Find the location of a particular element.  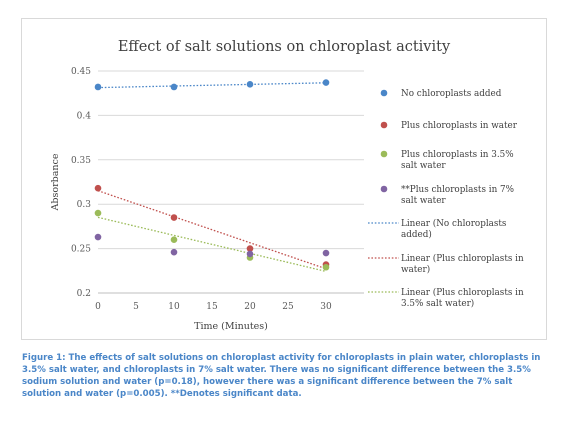

x-axis-title: Time (Minutes) is located at coordinates (231, 326).